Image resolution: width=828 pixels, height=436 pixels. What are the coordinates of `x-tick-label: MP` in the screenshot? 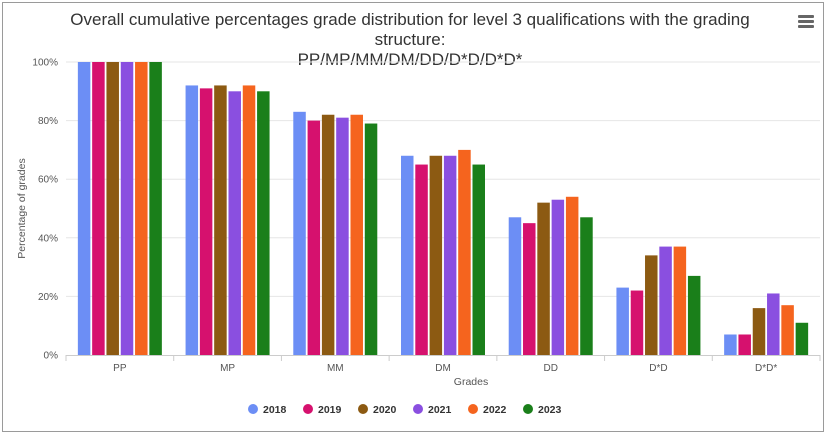 It's located at (227, 368).